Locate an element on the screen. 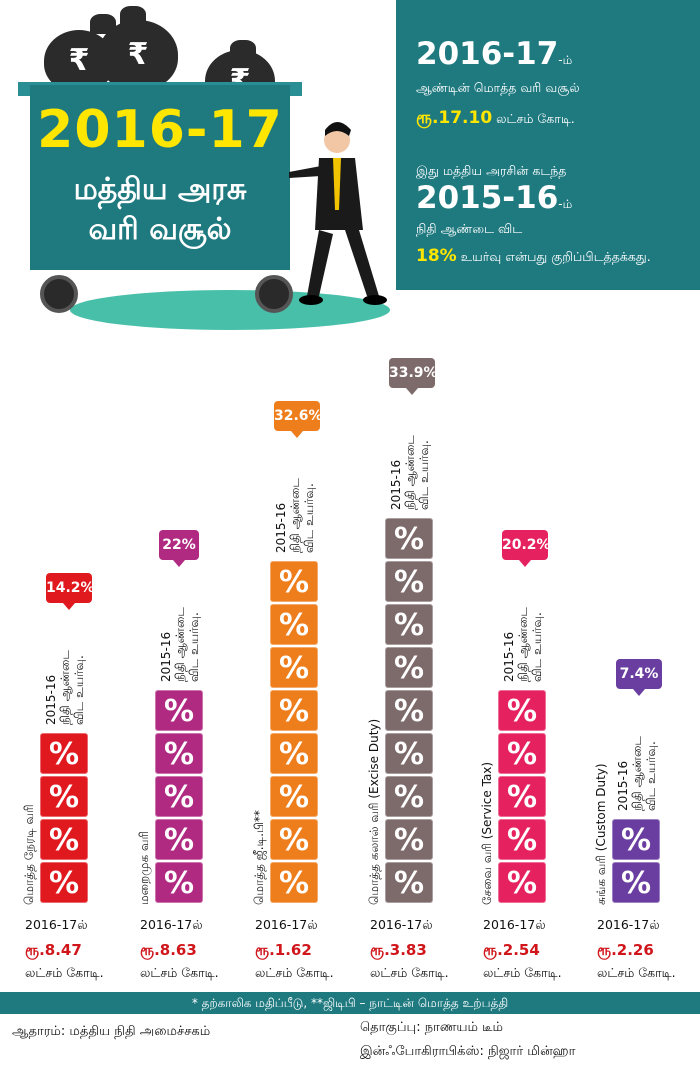 The height and width of the screenshot is (1073, 700). summary-line3: நிதி ஆண்டை விட is located at coordinates (469, 228).